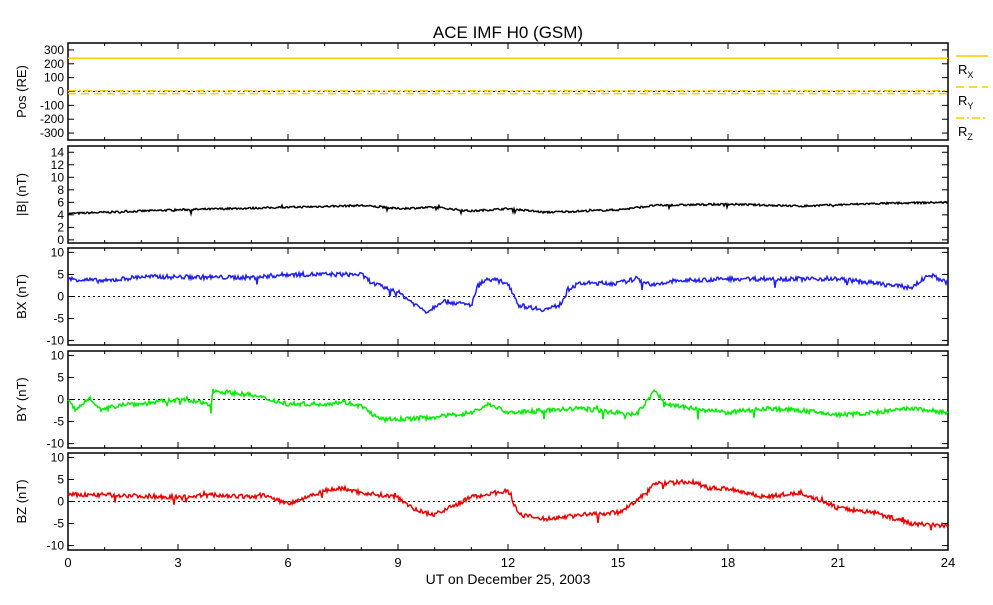 This screenshot has width=993, height=605. I want to click on y-tick-label: 8, so click(60, 190).